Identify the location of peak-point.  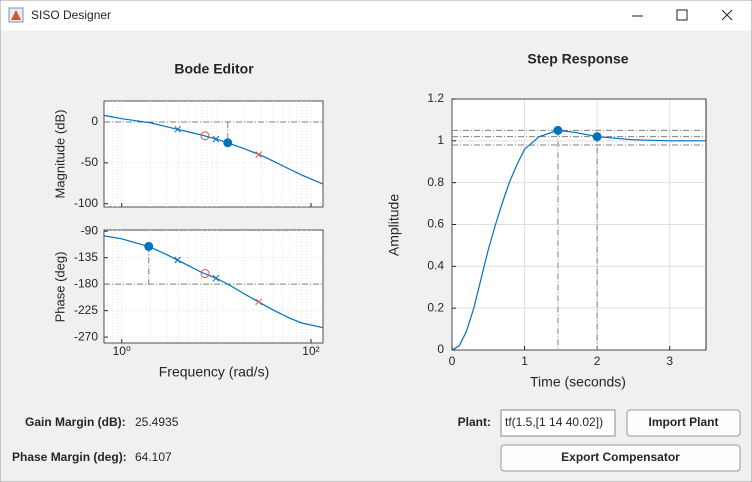
(558, 130).